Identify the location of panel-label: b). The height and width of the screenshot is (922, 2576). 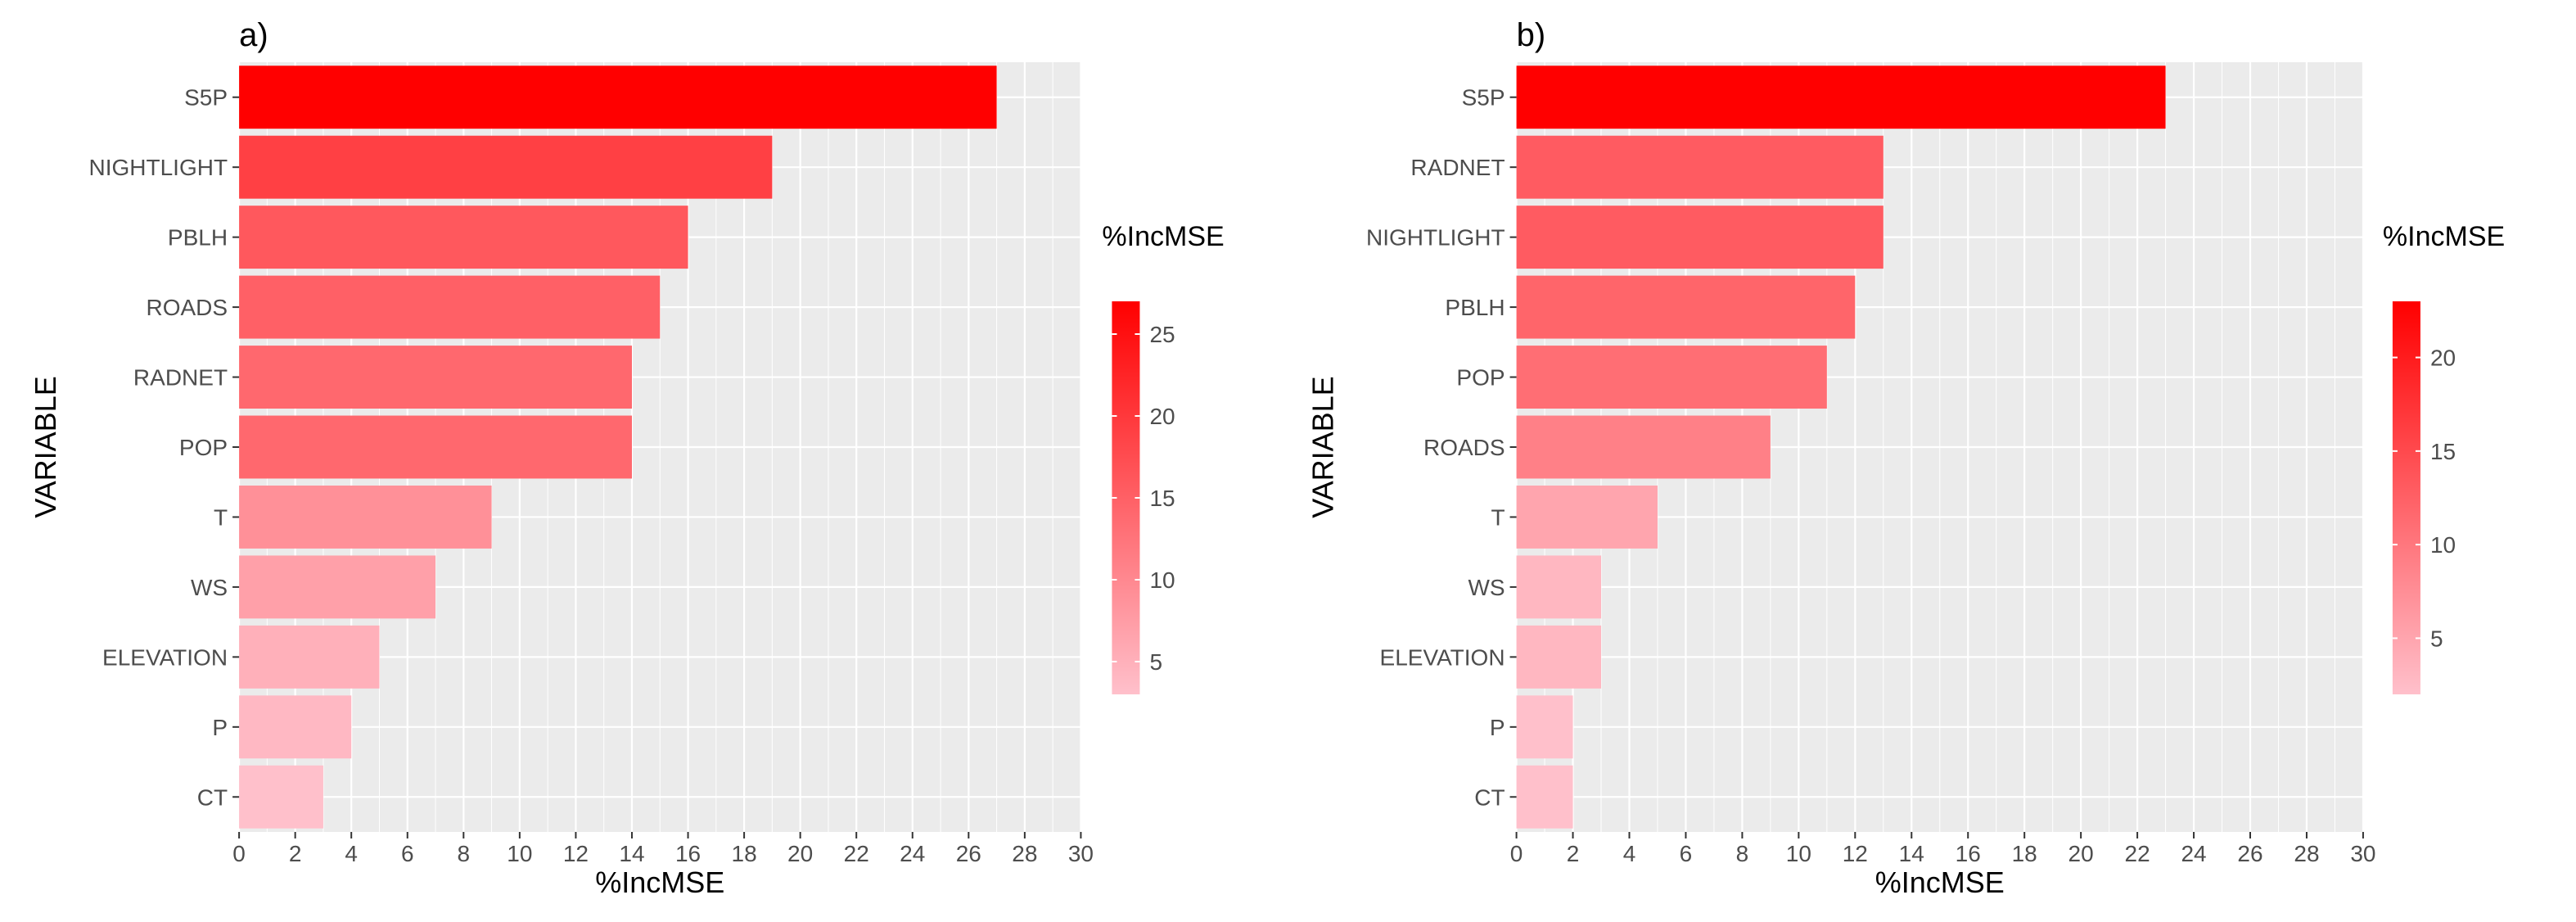
(1531, 35).